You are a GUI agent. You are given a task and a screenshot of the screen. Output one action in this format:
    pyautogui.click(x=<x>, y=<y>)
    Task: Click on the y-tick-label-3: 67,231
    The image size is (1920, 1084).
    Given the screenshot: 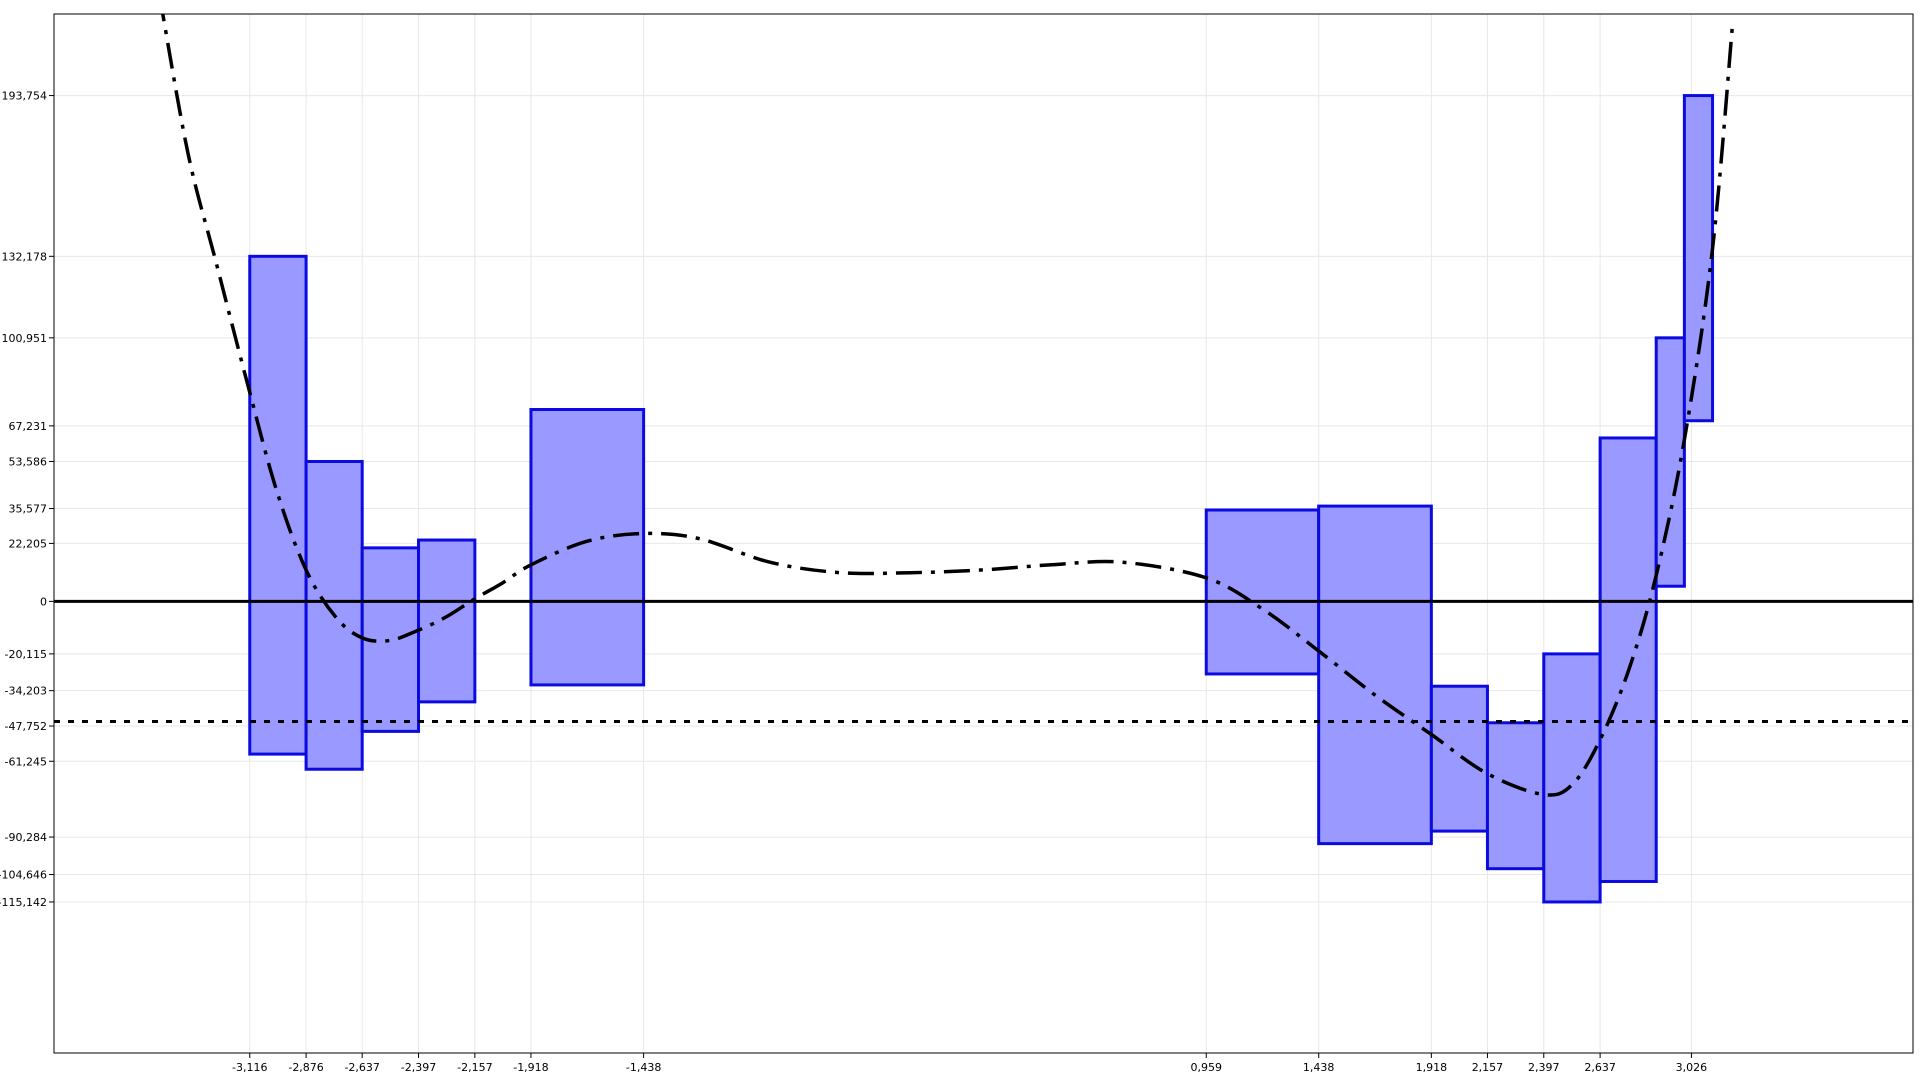 What is the action you would take?
    pyautogui.click(x=28, y=426)
    